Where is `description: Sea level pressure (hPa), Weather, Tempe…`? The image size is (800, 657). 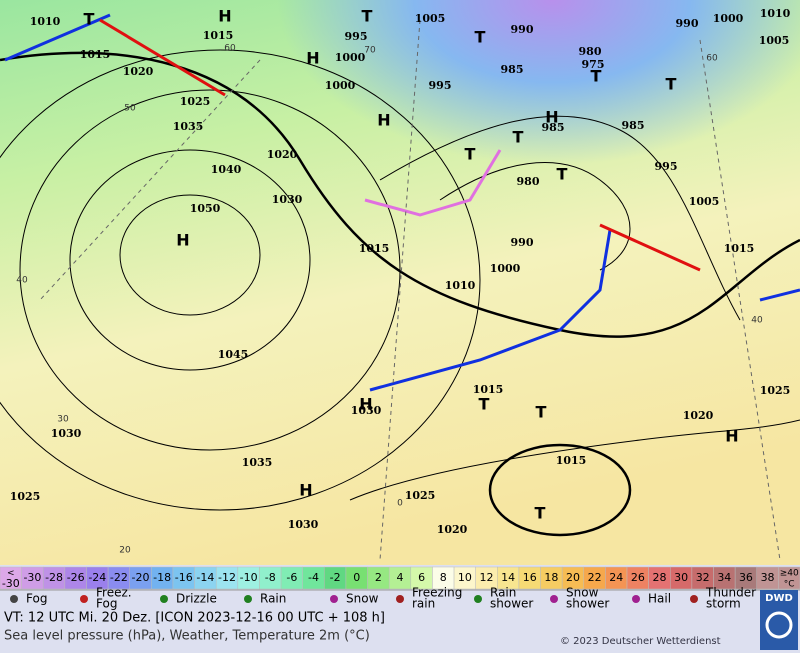
description: Sea level pressure (hPa), Weather, Tempe… is located at coordinates (187, 636).